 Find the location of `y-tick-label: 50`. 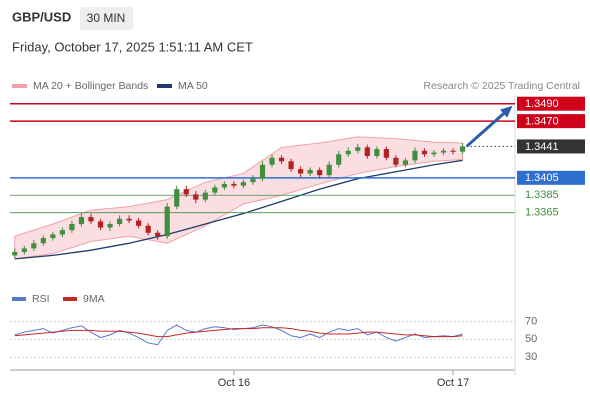

y-tick-label: 50 is located at coordinates (531, 339).